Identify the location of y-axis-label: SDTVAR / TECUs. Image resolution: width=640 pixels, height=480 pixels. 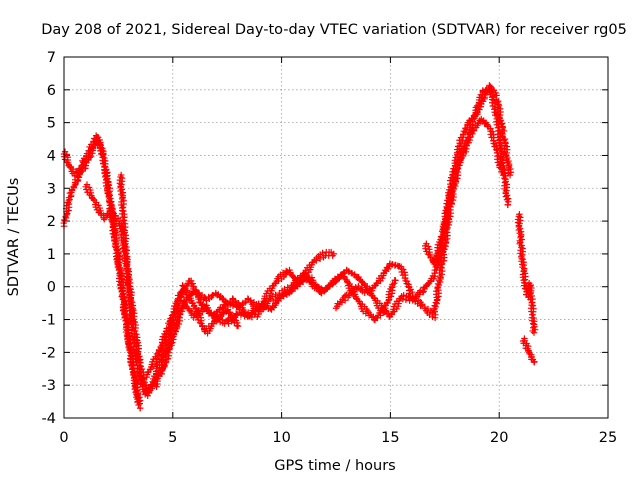
(14, 237).